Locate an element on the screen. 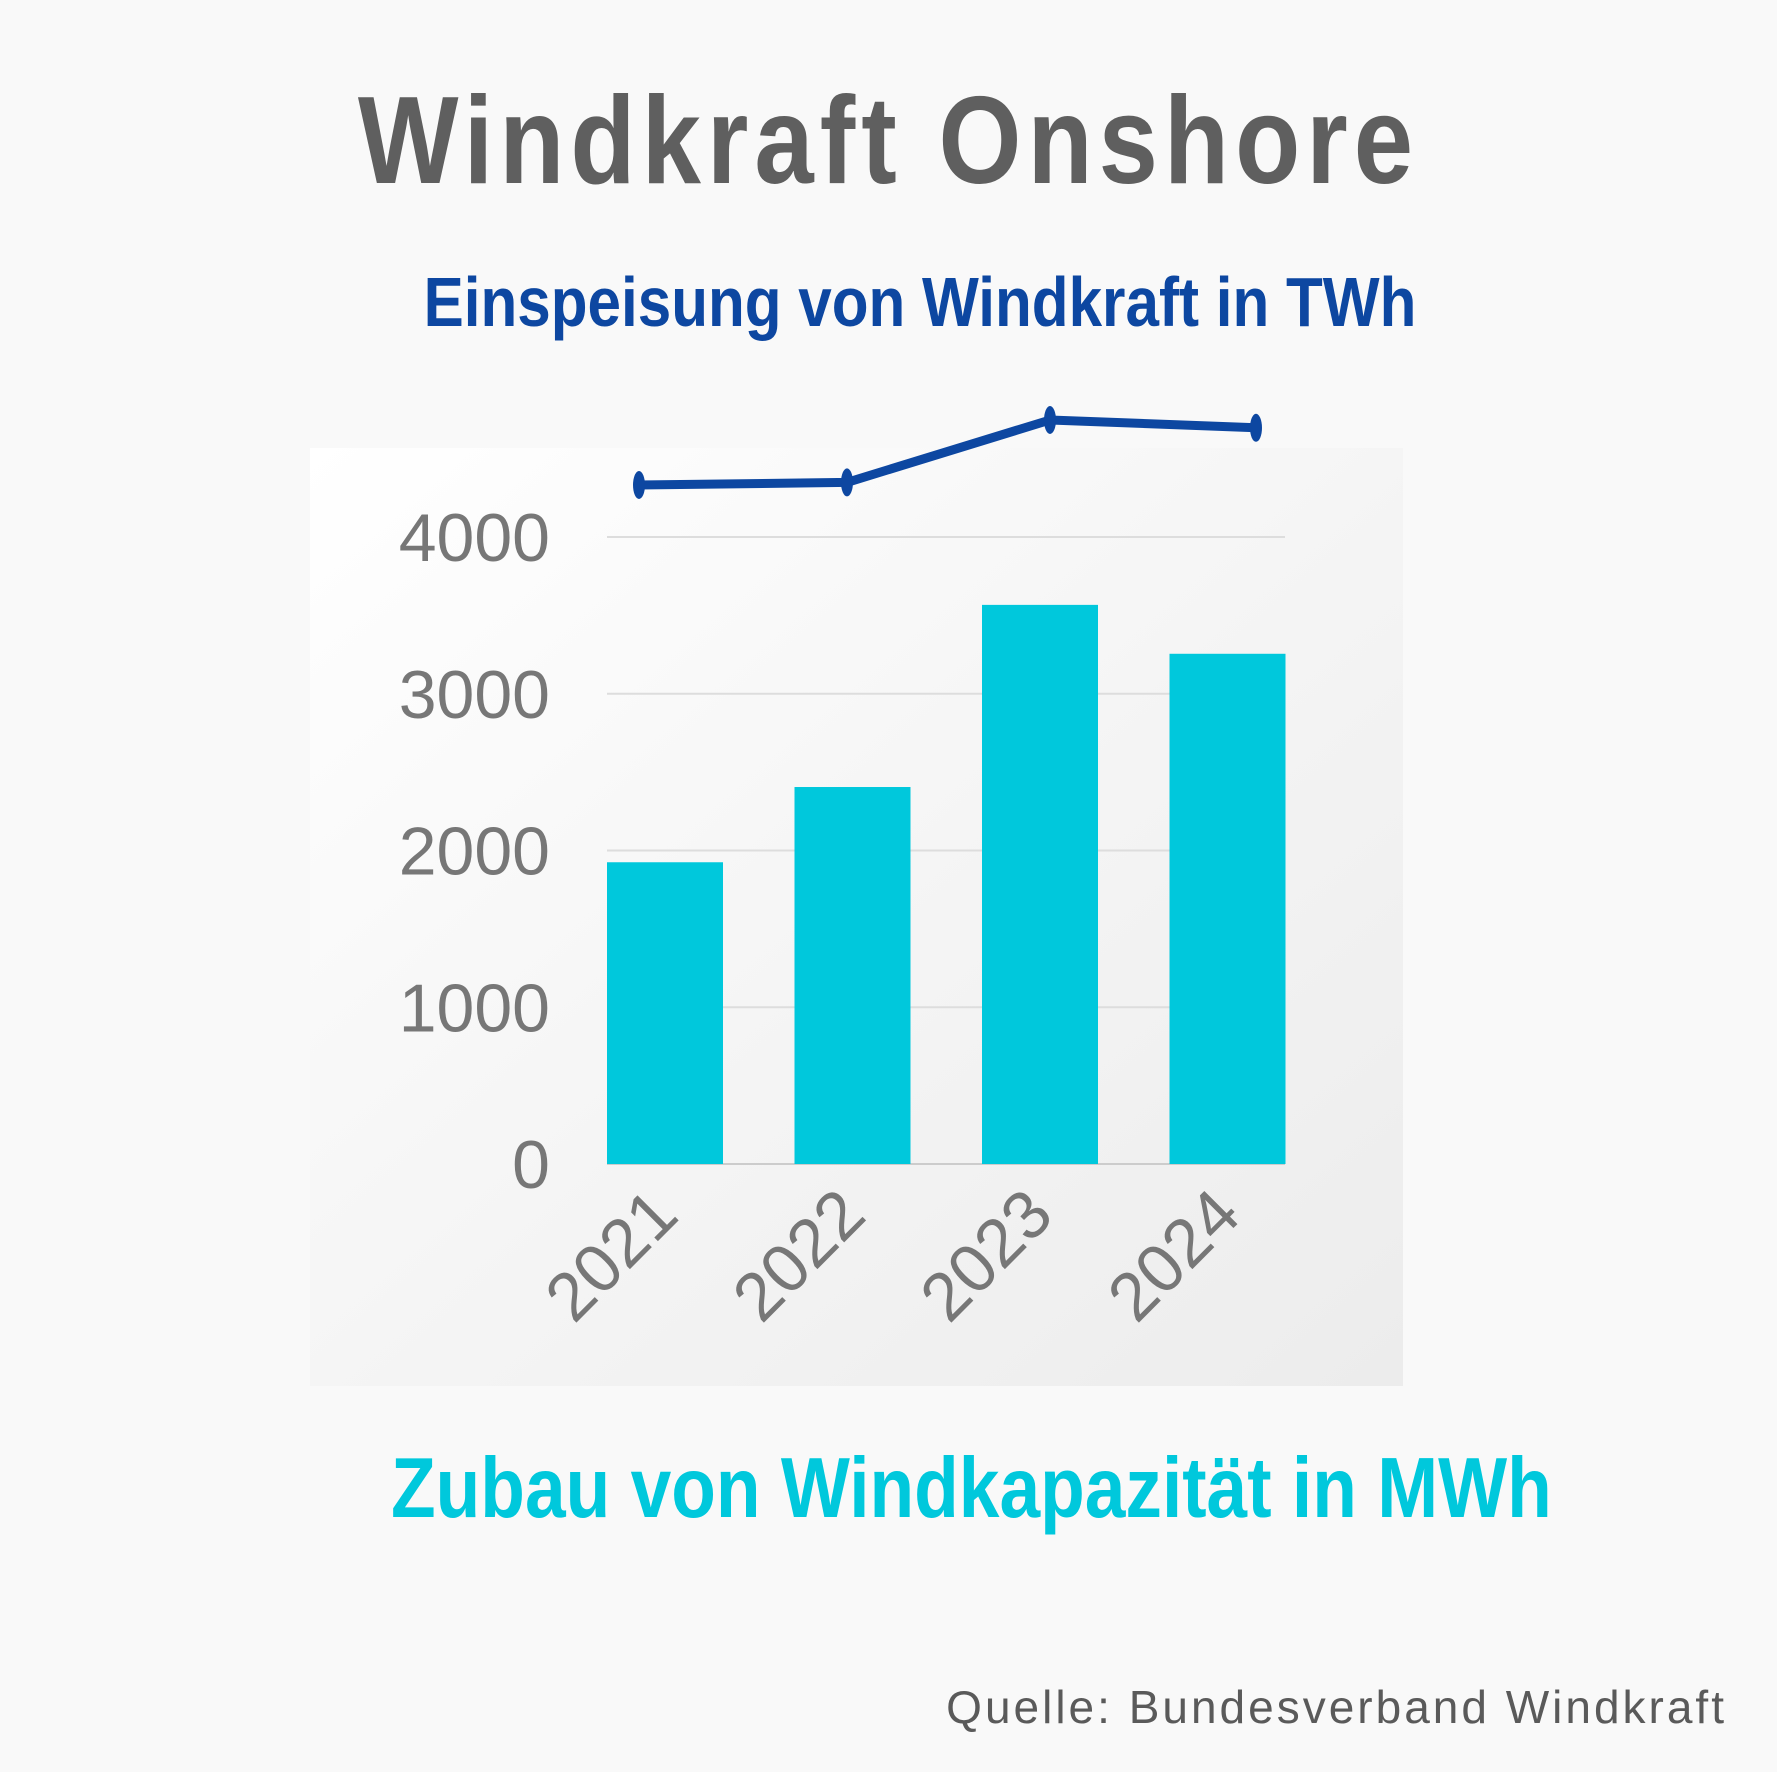 The image size is (1777, 1772). line-series-path is located at coordinates (947, 452).